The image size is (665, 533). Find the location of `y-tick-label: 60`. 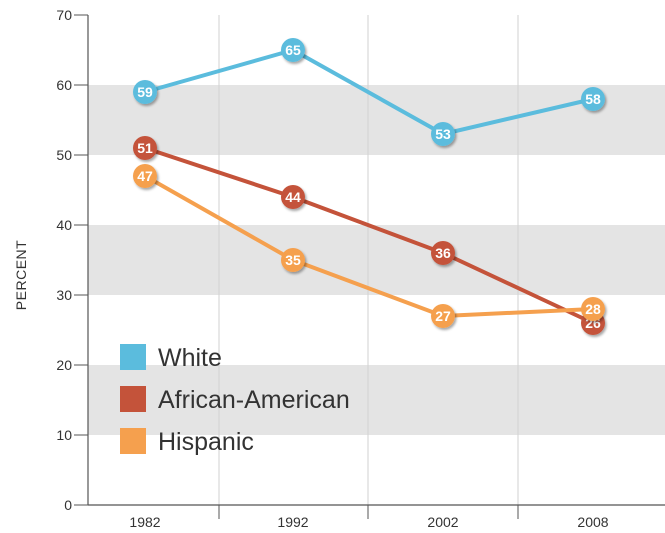

y-tick-label: 60 is located at coordinates (64, 85).